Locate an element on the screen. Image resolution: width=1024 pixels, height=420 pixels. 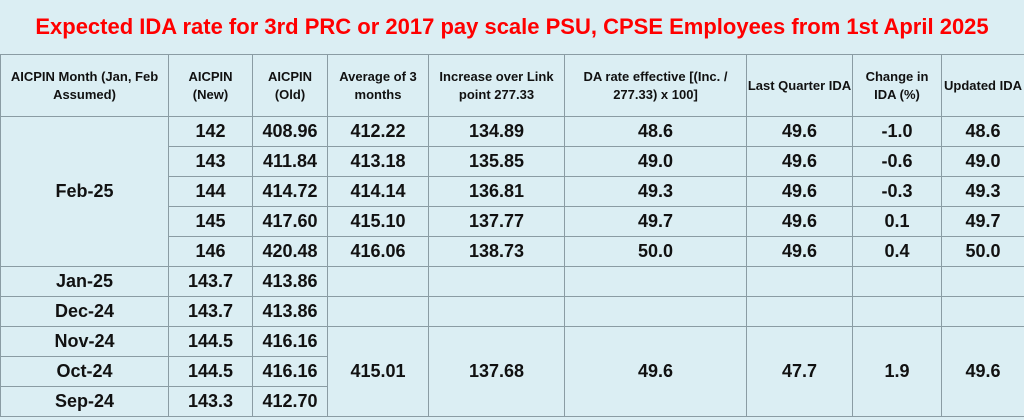
column-header: Increase over Link point 277.33 is located at coordinates (496, 85).